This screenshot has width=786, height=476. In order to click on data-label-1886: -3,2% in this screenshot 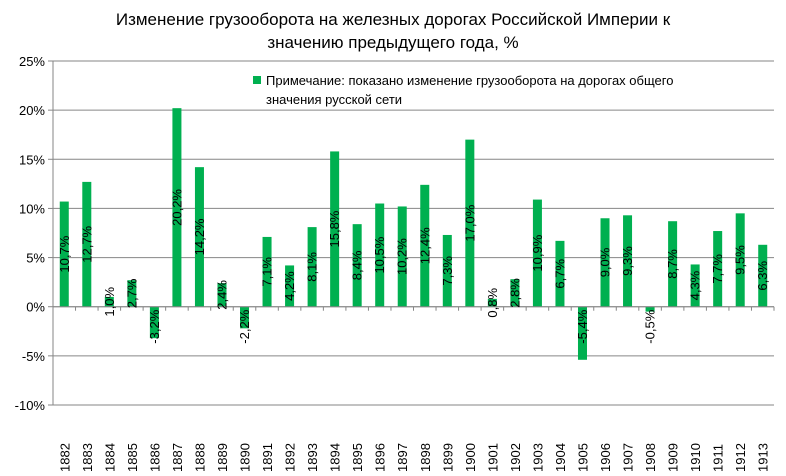, I will do `click(154, 326)`.